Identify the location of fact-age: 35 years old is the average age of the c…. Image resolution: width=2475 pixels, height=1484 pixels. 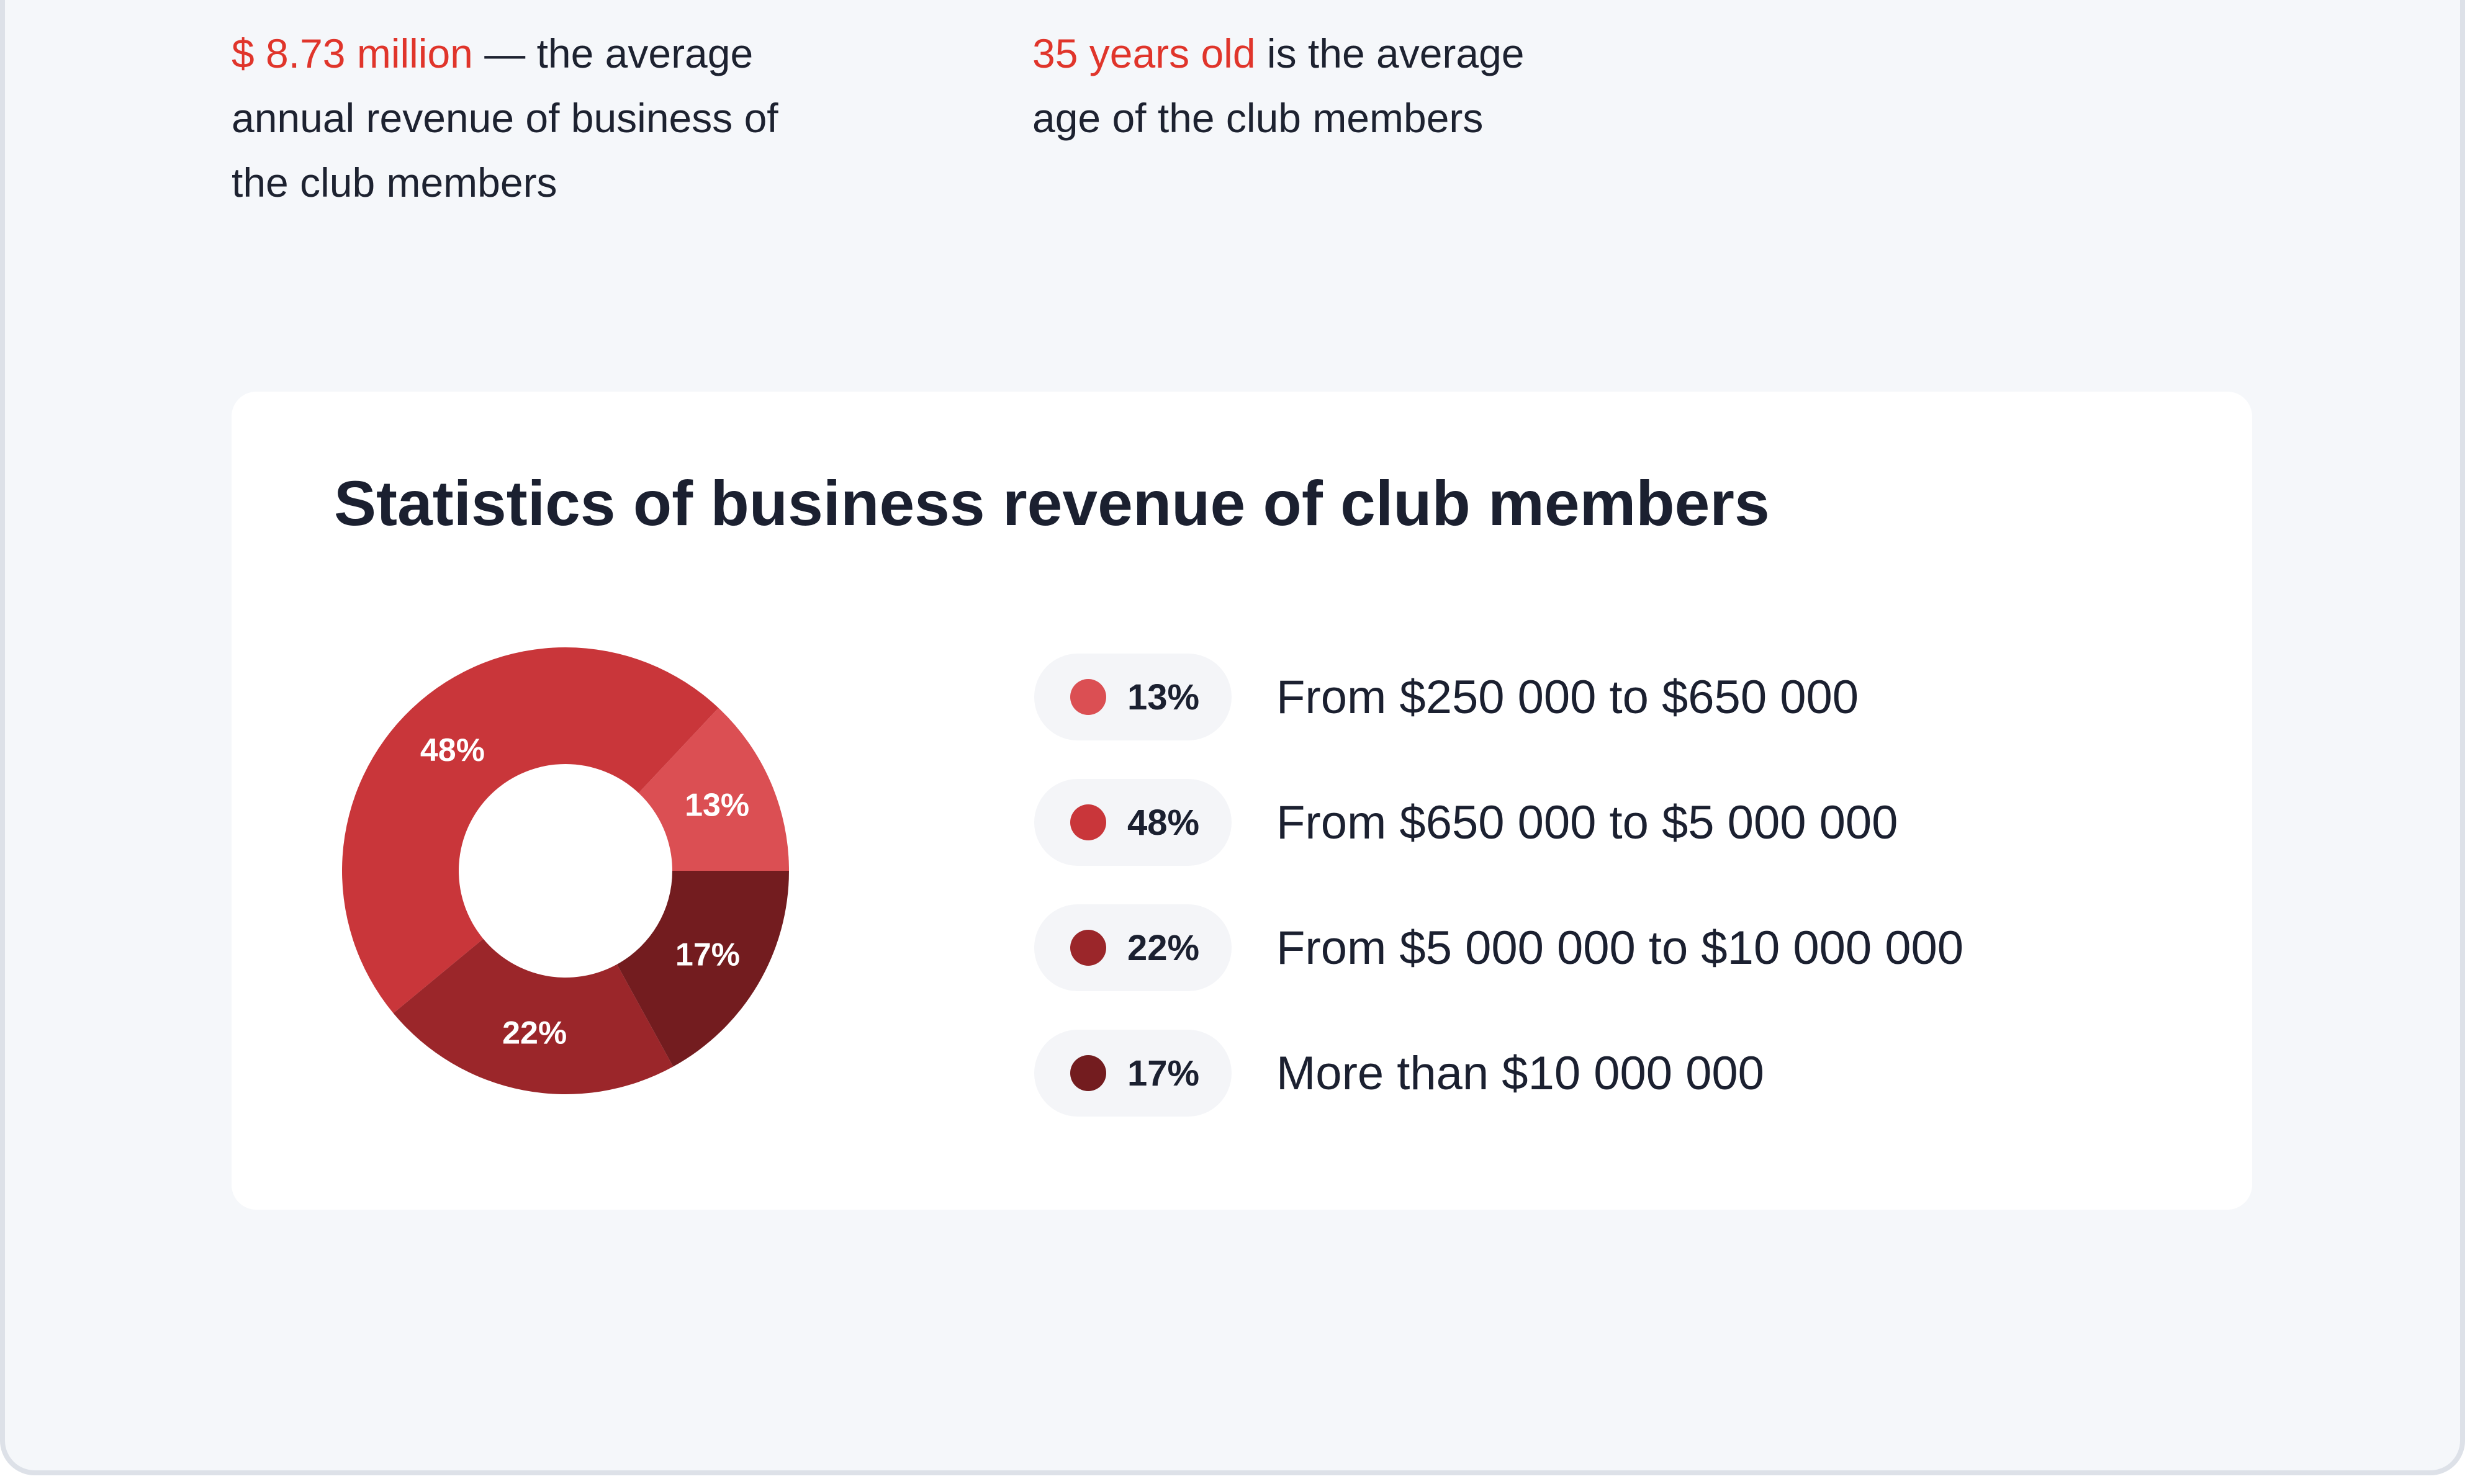
(1278, 85).